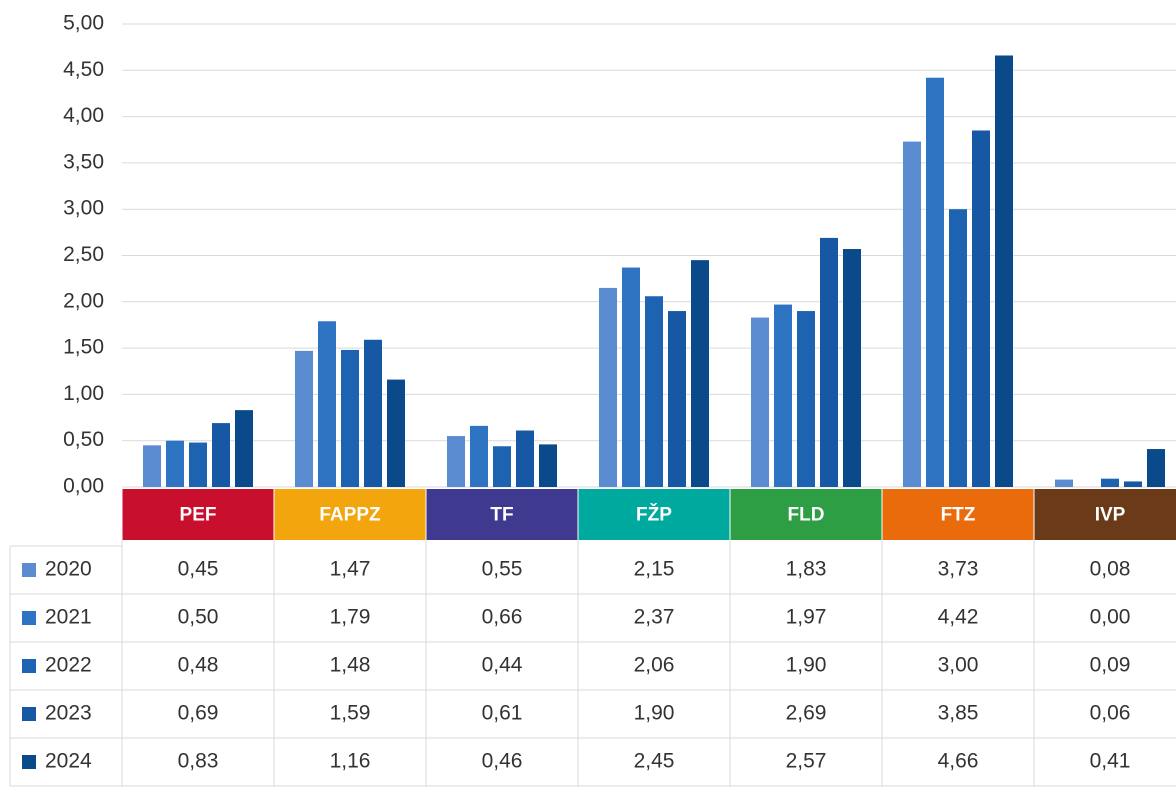  What do you see at coordinates (83, 115) in the screenshot?
I see `y-tick-label: 4,00` at bounding box center [83, 115].